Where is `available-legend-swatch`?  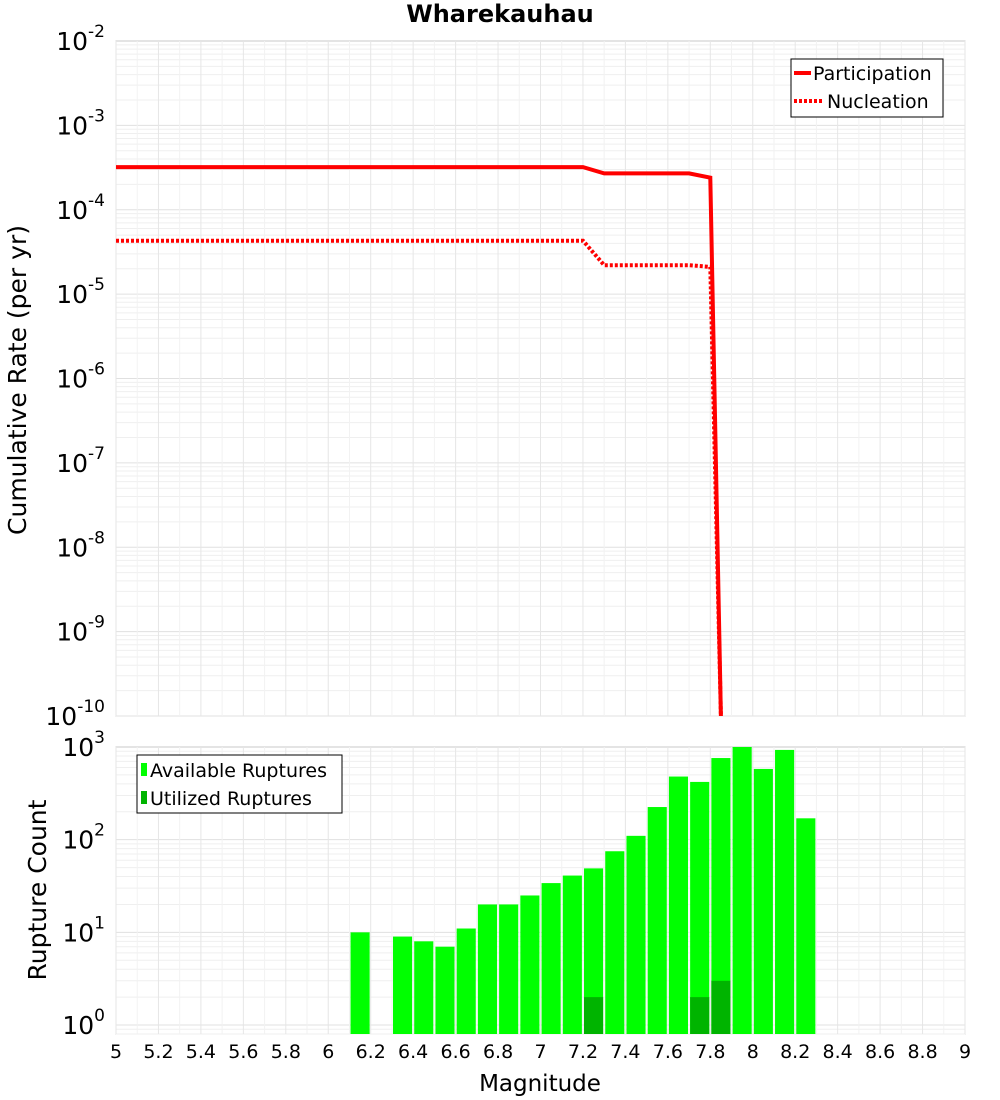
available-legend-swatch is located at coordinates (144, 769).